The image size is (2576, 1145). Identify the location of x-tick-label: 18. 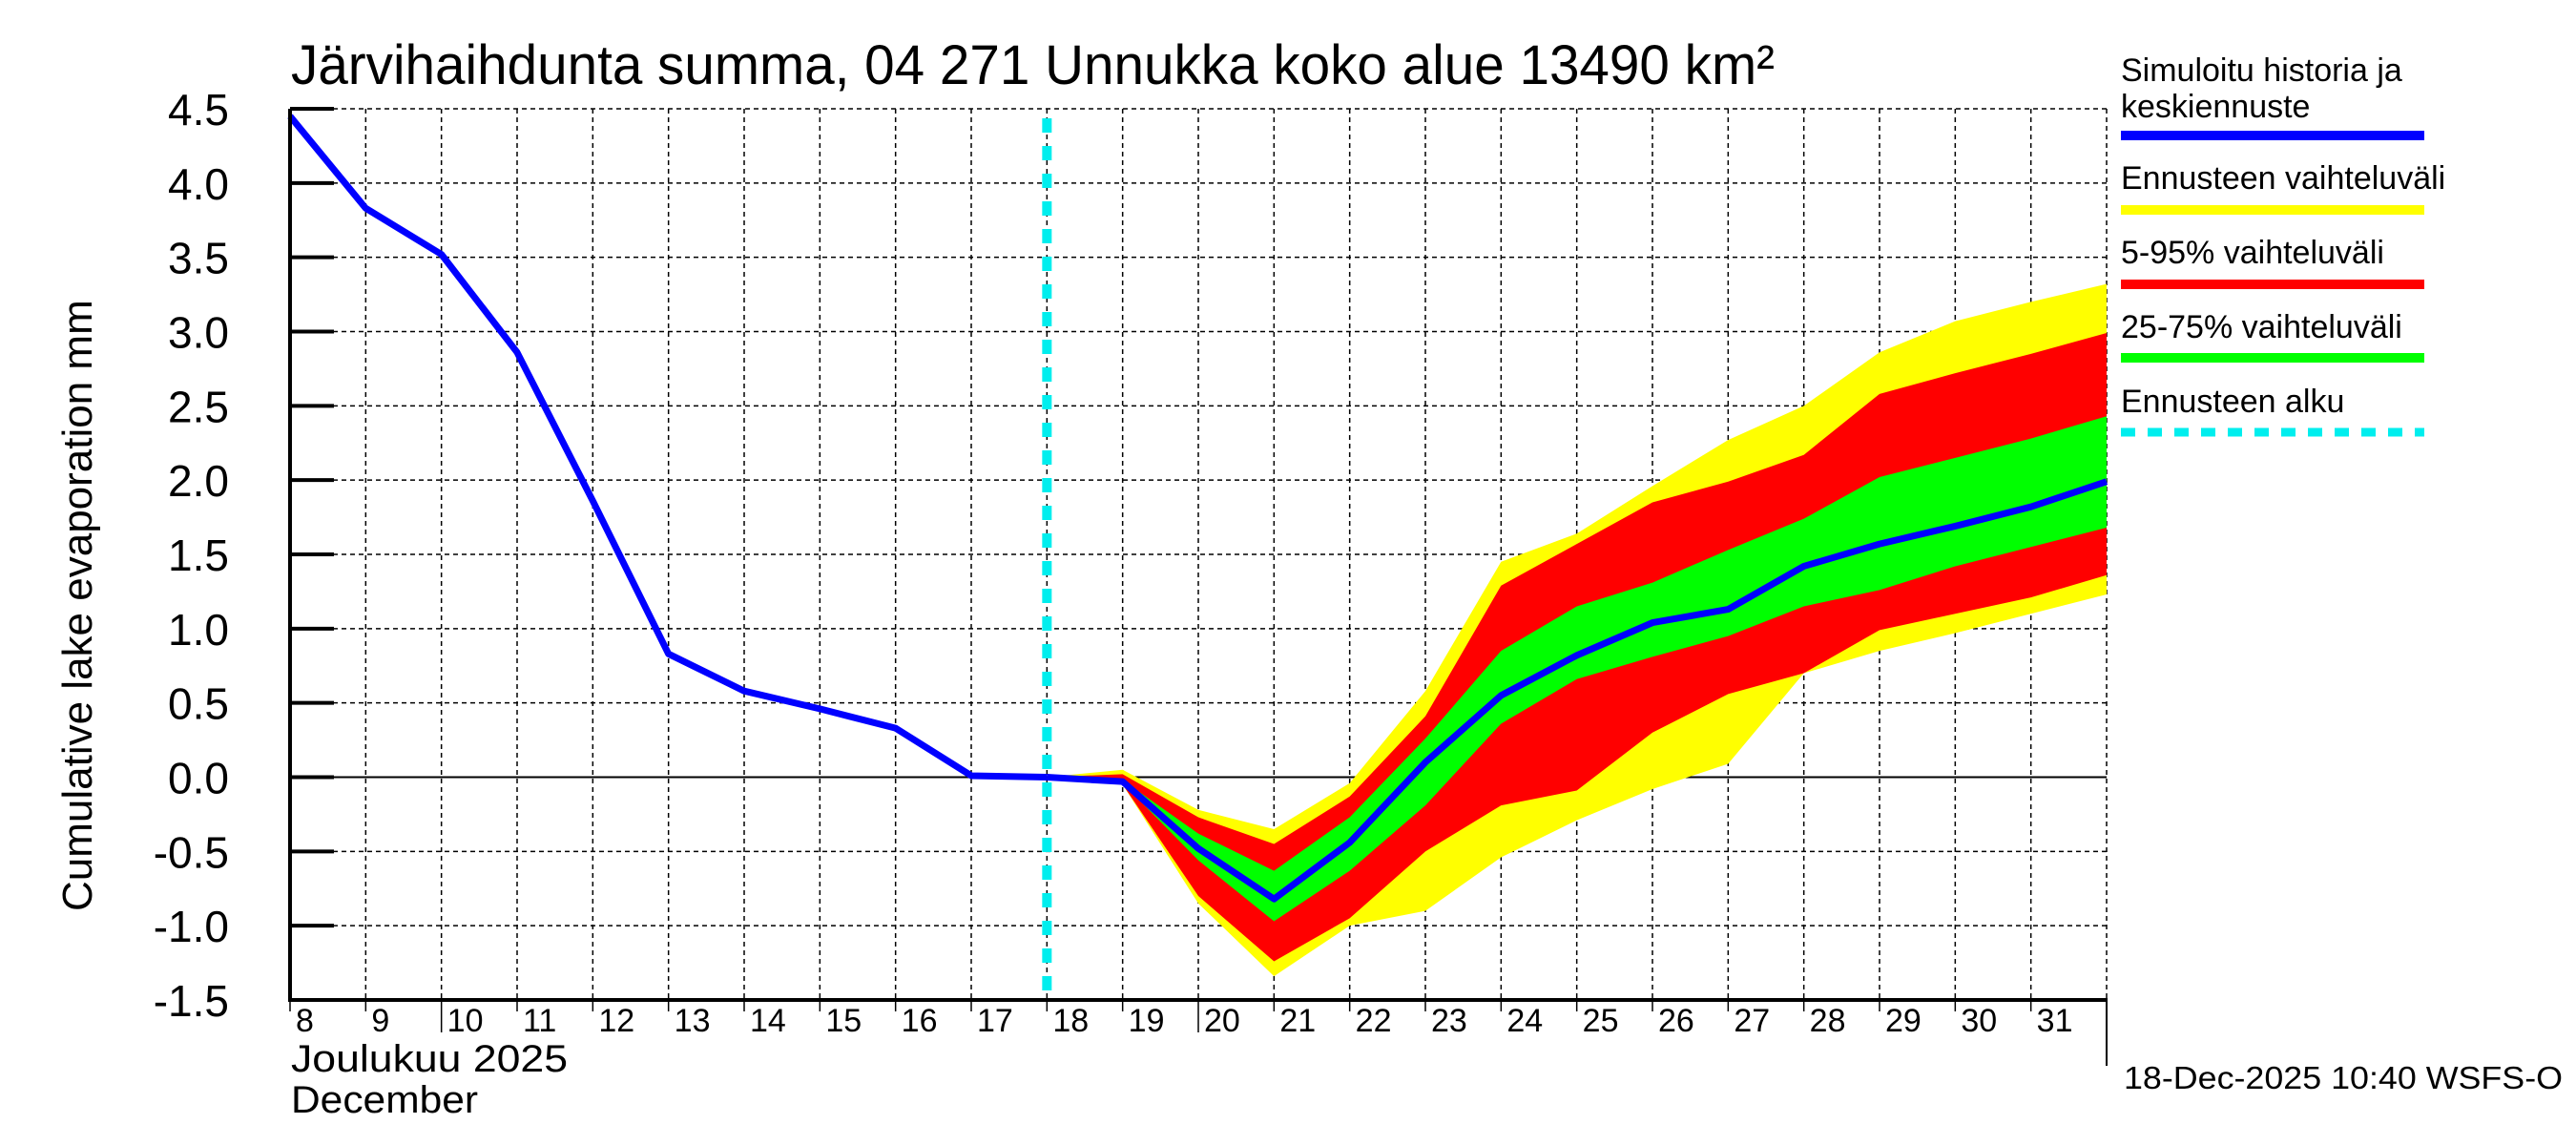
(1070, 1021).